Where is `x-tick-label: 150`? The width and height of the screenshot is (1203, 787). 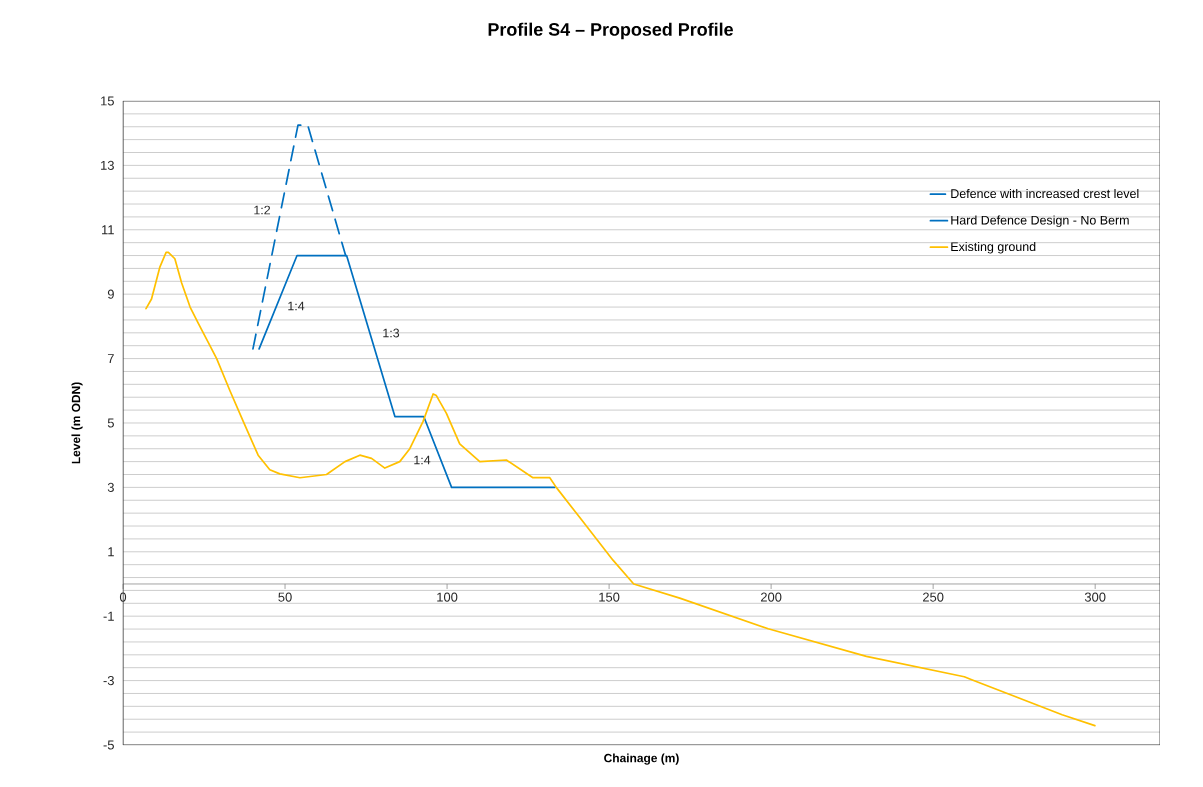
x-tick-label: 150 is located at coordinates (609, 597).